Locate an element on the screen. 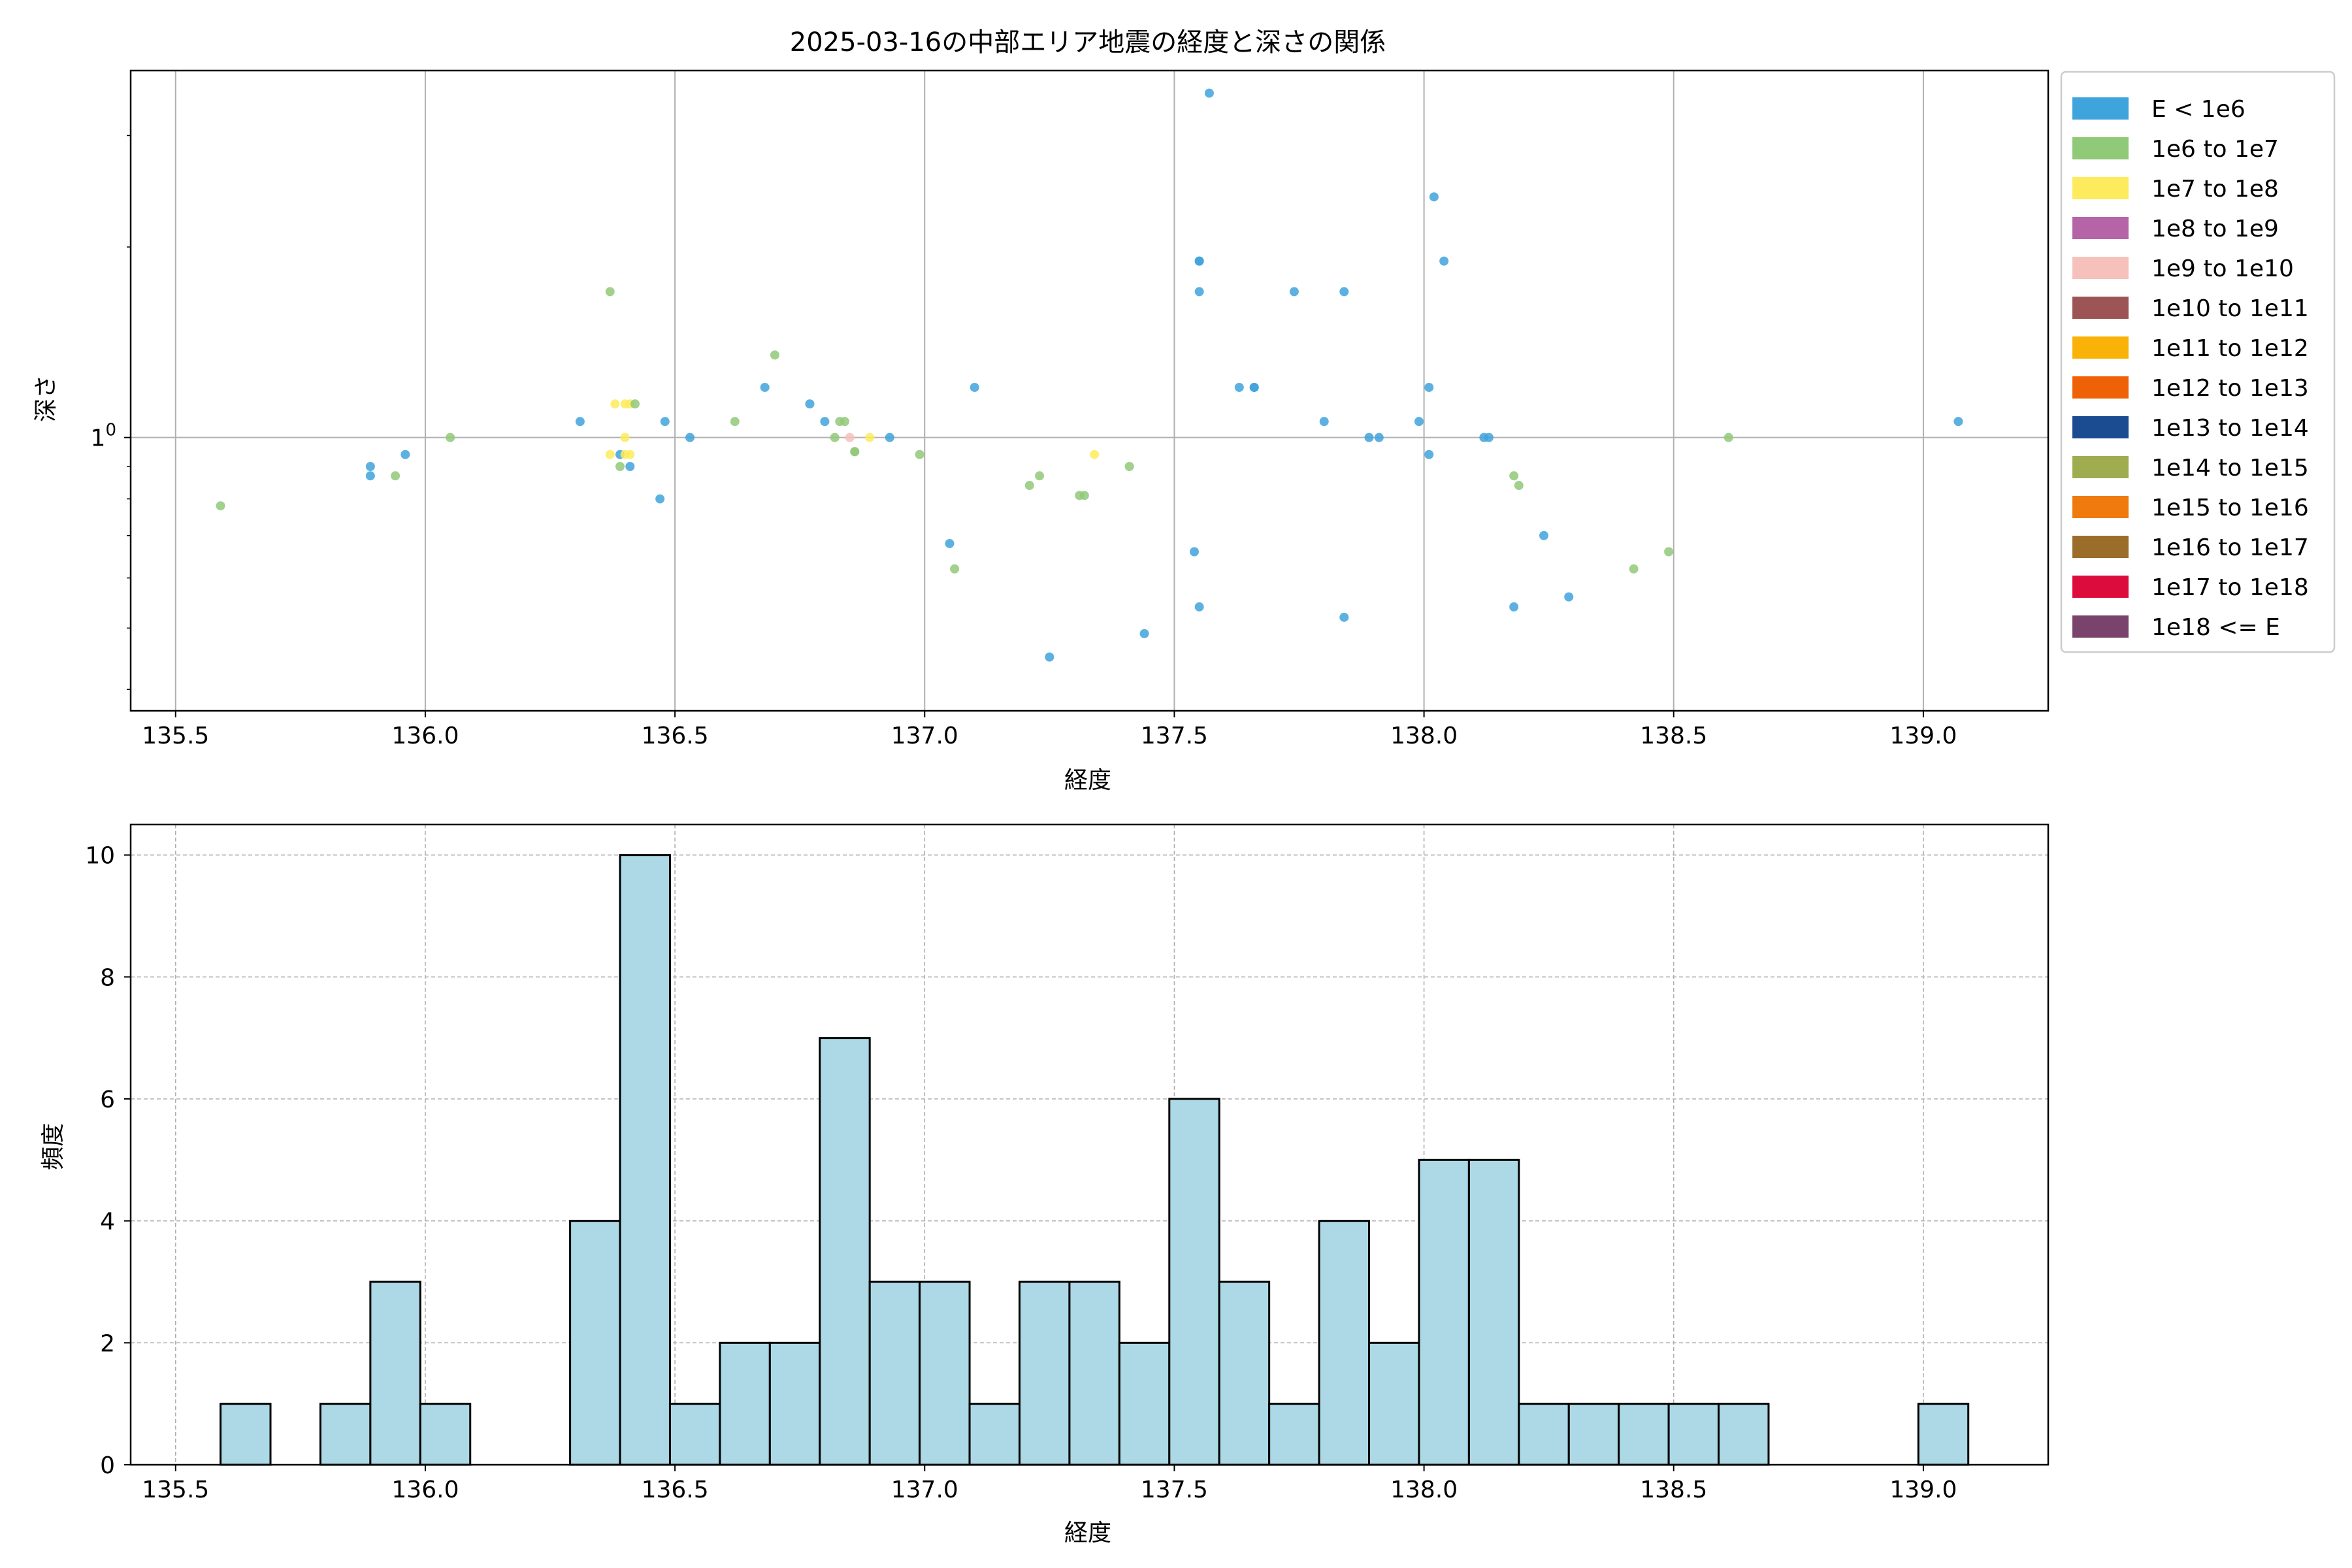 This screenshot has width=2352, height=1568. histogram-x-tick-label: 138.0 is located at coordinates (1424, 1490).